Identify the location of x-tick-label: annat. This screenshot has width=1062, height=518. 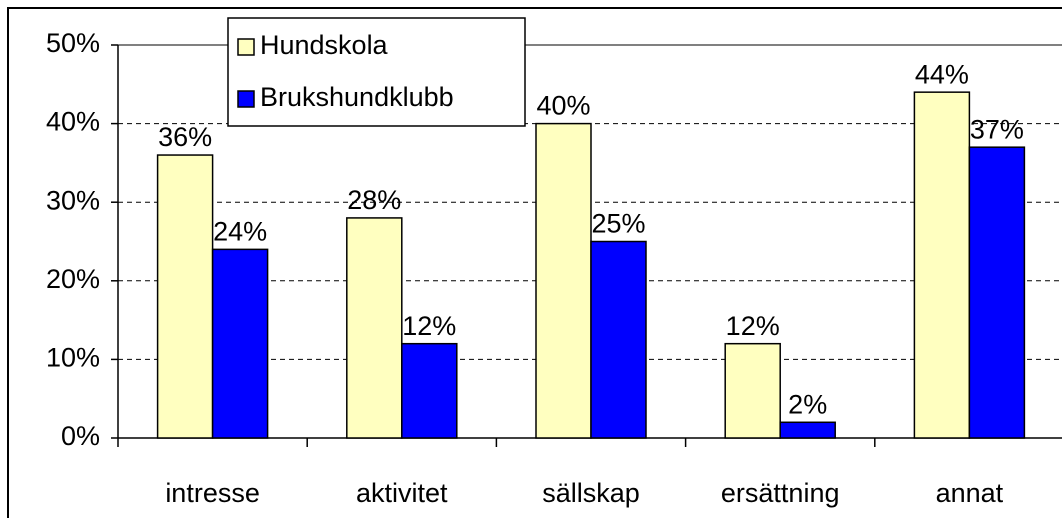
(970, 493).